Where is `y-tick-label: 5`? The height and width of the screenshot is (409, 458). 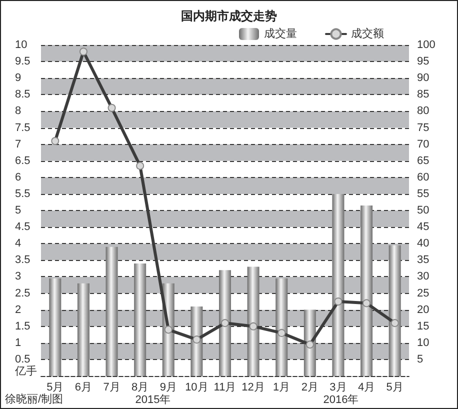 y-tick-label: 5 is located at coordinates (18, 210).